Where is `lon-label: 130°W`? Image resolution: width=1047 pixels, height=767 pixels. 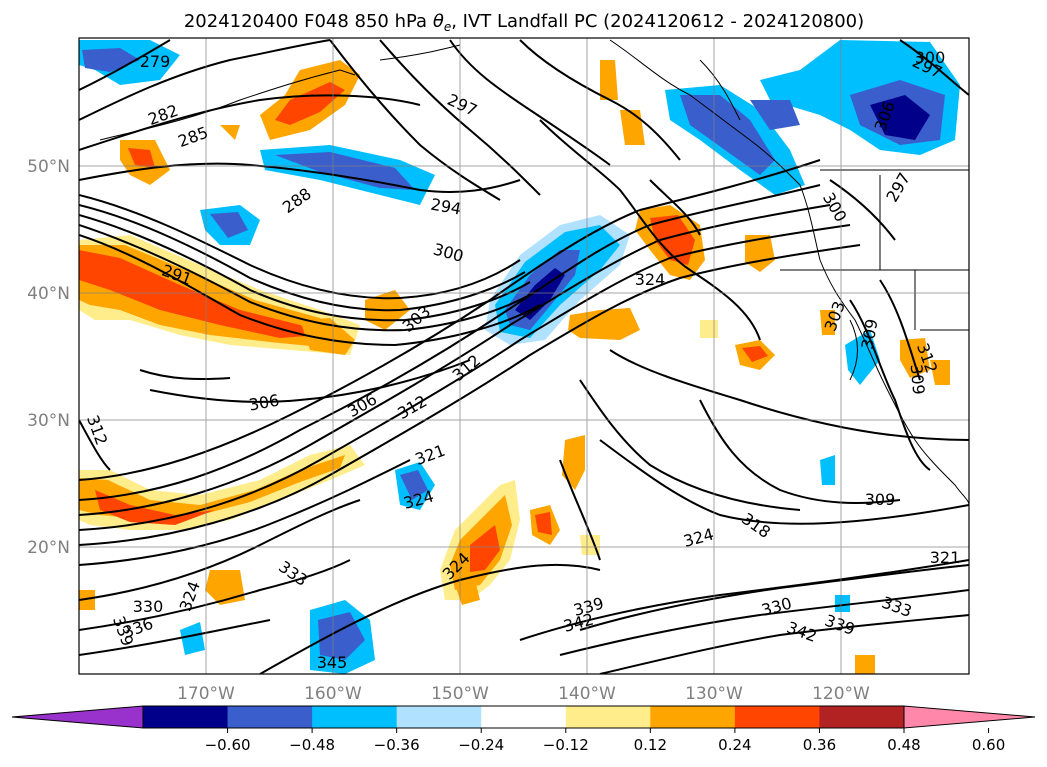
lon-label: 130°W is located at coordinates (714, 694).